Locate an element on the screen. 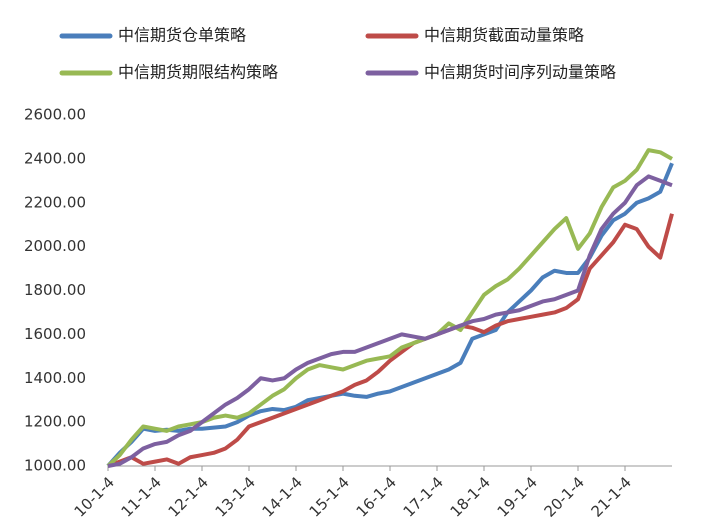  x-tick-label: 21-1-4 is located at coordinates (611, 496).